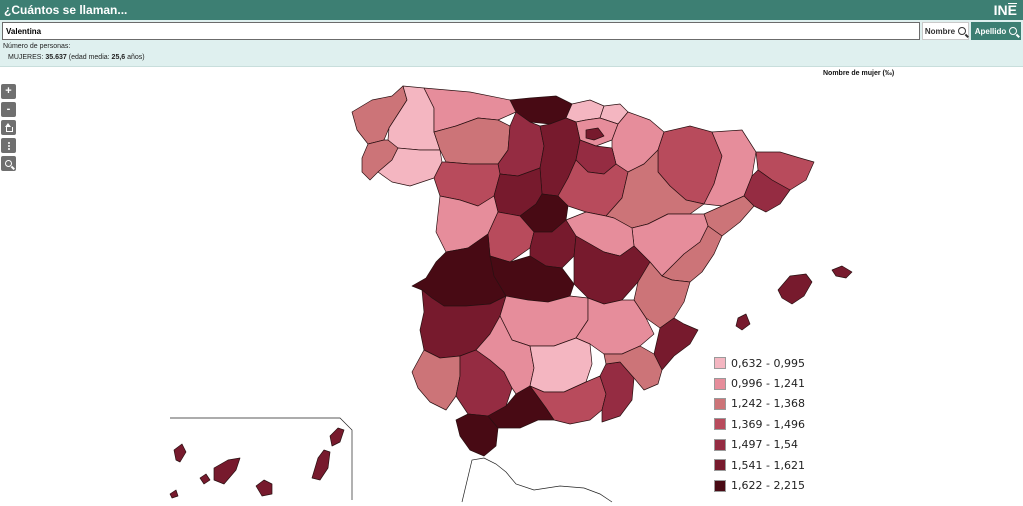  What do you see at coordinates (633, 368) in the screenshot?
I see `province-murcia` at bounding box center [633, 368].